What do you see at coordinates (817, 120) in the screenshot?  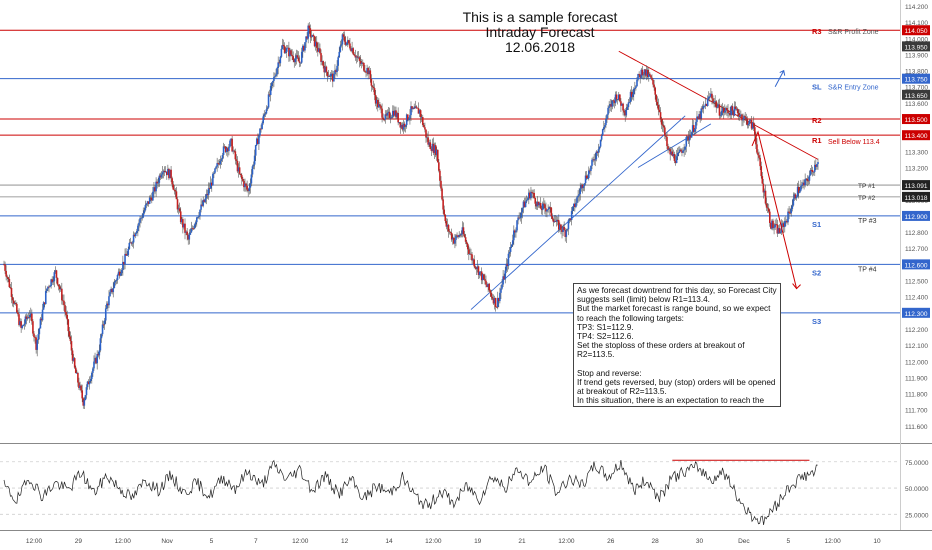 I see `level-name-label: R2` at bounding box center [817, 120].